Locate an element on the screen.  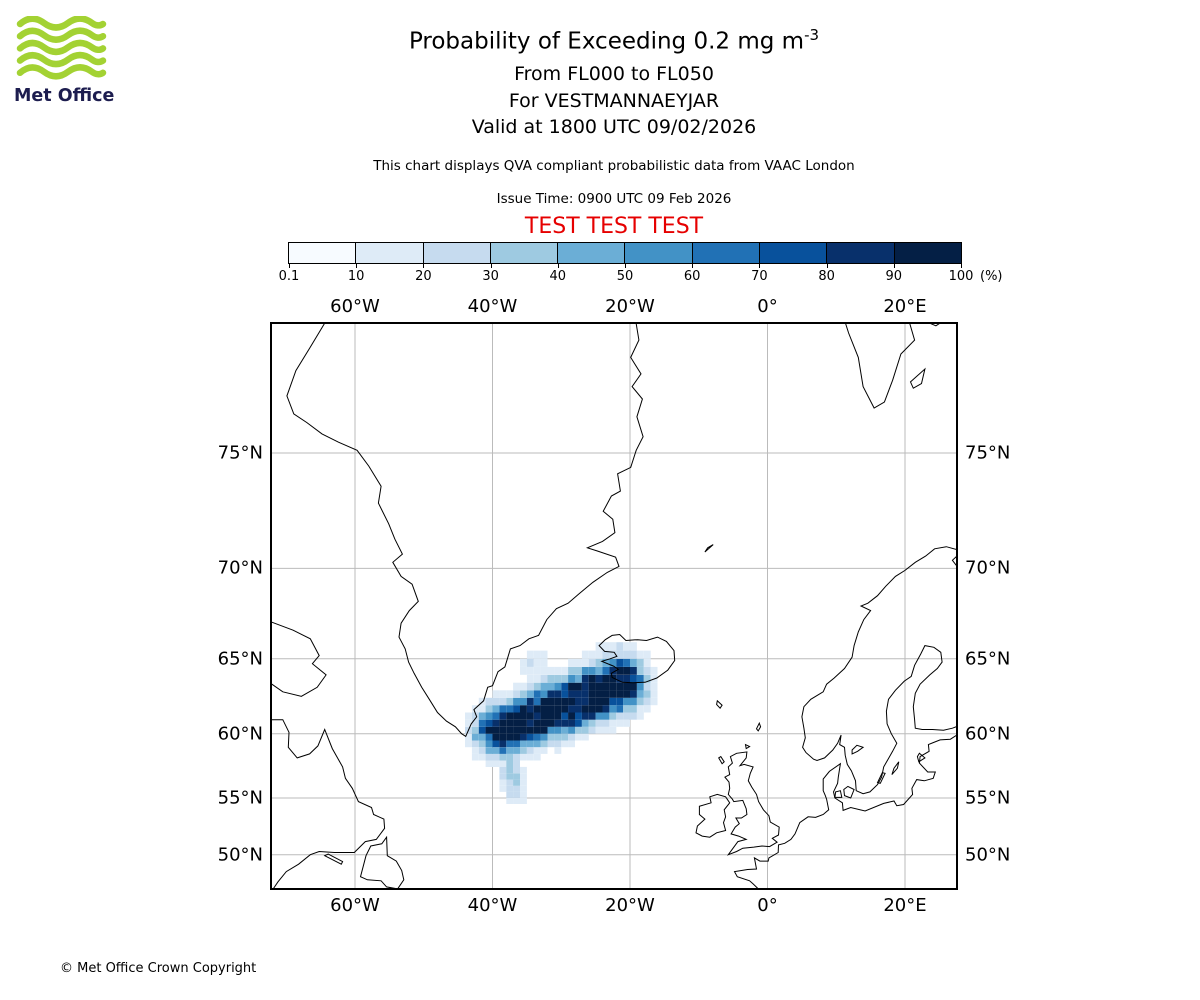
valid-time: Valid at 1800 UTC 09/02/2026 is located at coordinates (614, 127).